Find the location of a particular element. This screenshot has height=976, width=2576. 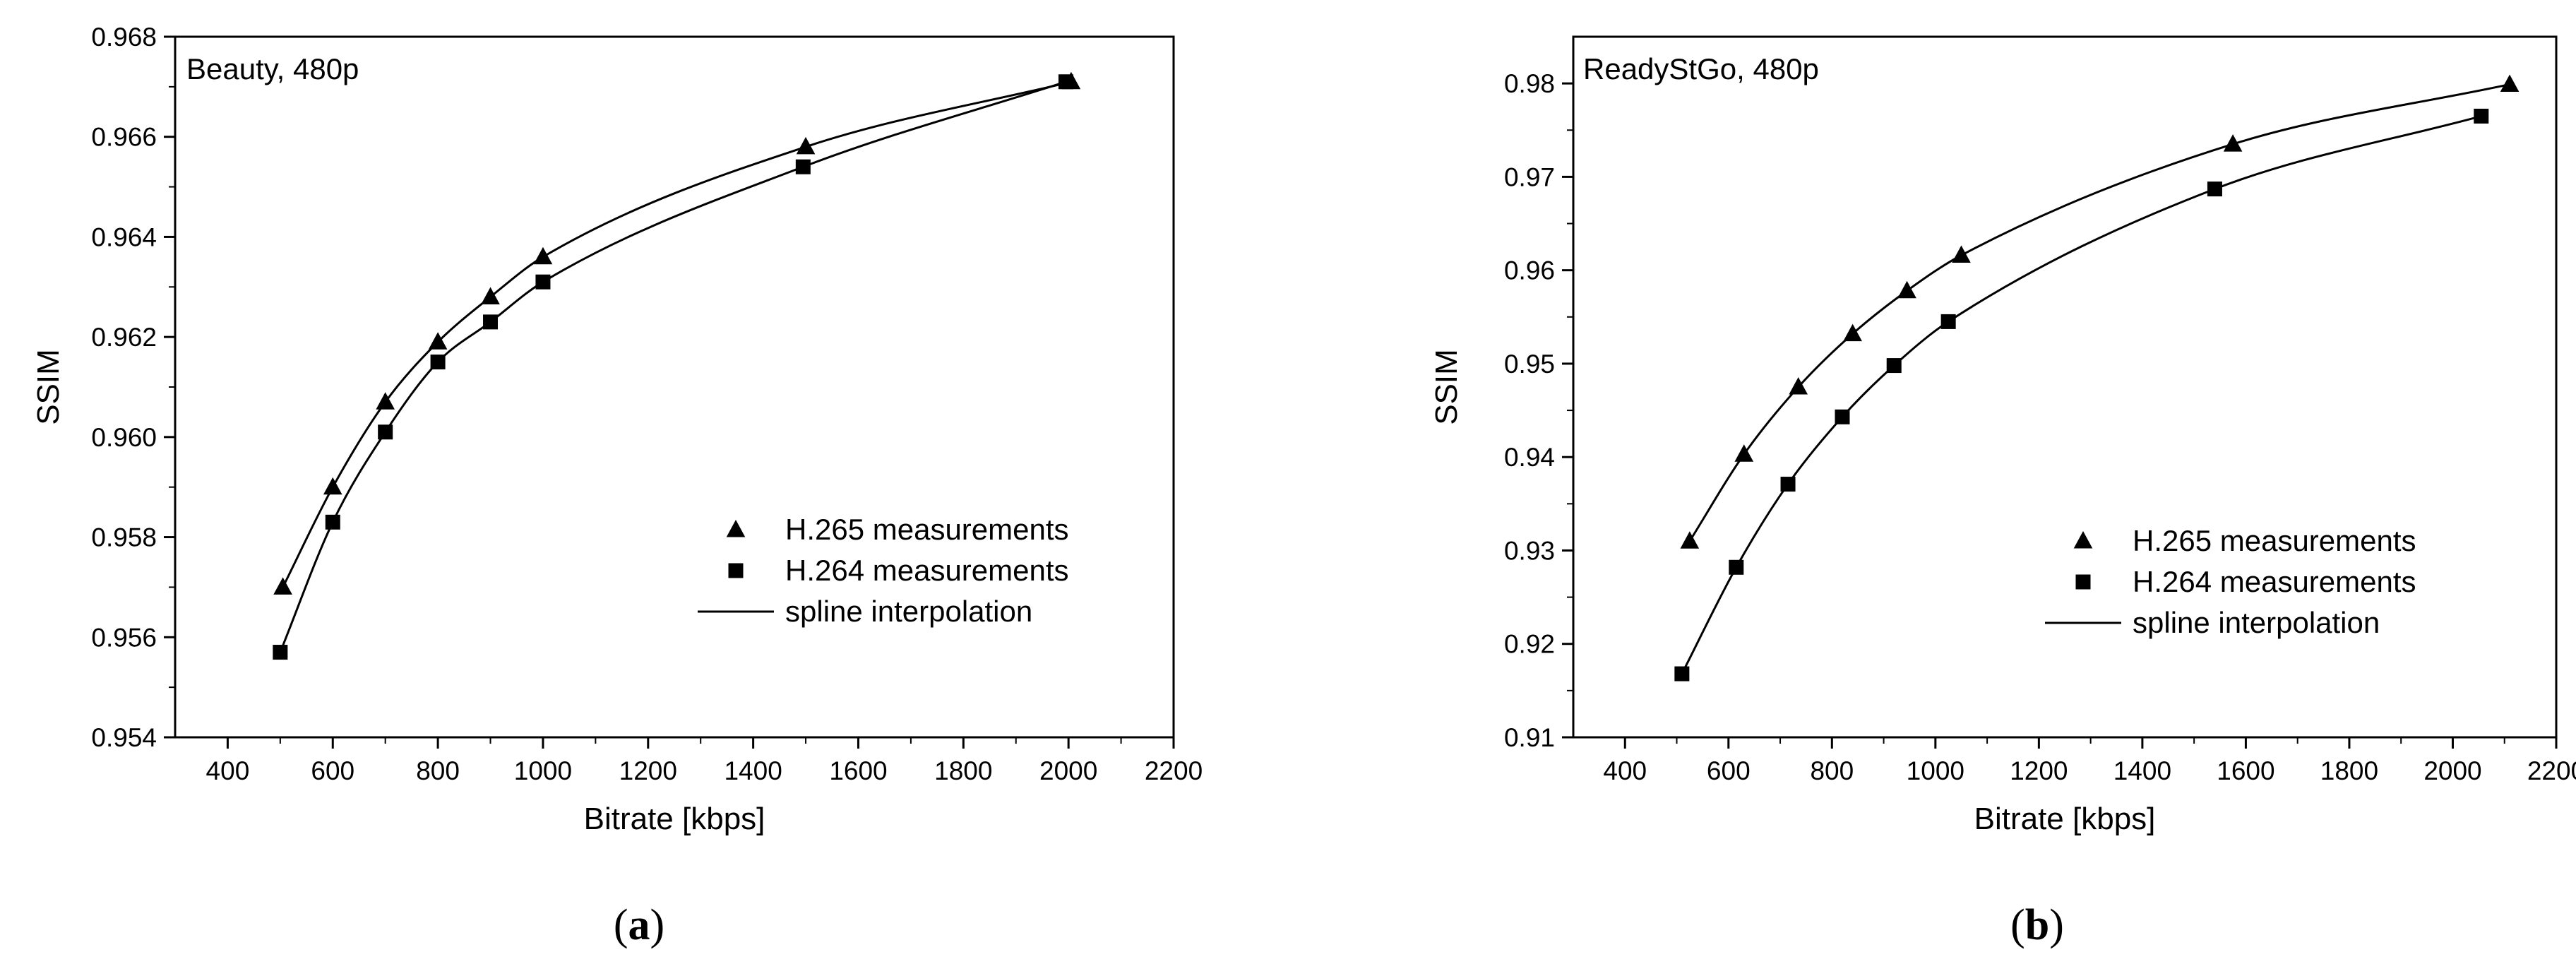

y-tick-label: 0.96 is located at coordinates (1529, 270).